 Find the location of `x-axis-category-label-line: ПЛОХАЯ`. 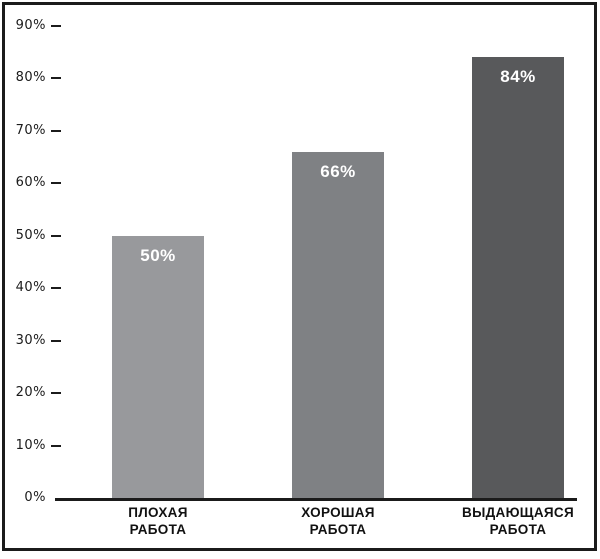

x-axis-category-label-line: ПЛОХАЯ is located at coordinates (158, 512).